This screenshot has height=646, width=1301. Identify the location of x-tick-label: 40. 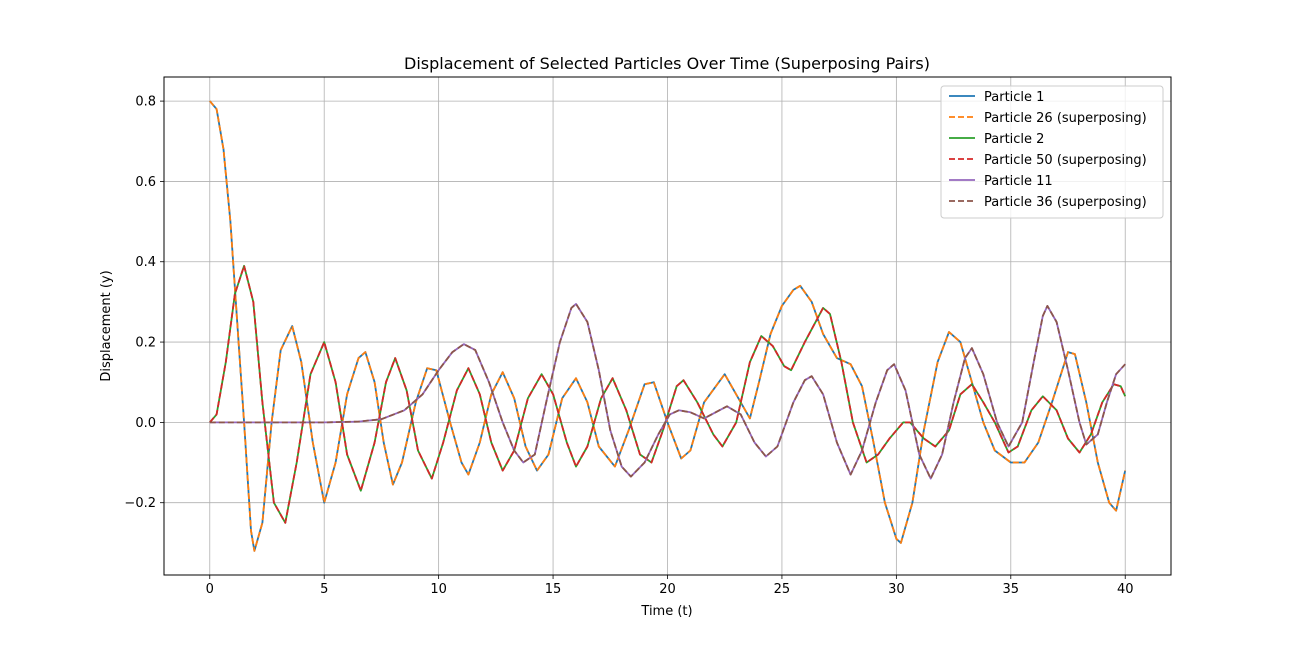
(1125, 589).